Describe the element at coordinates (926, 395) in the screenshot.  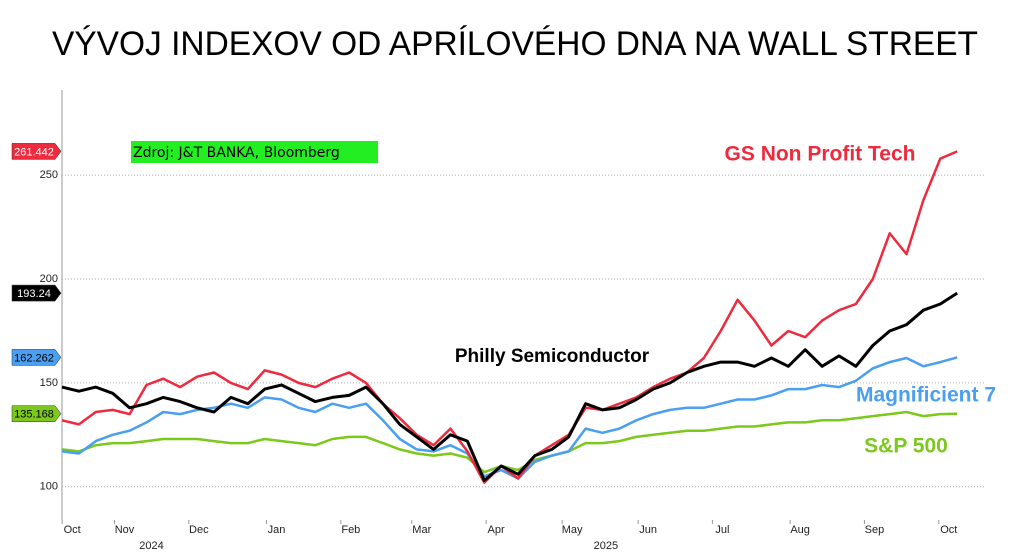
I see `series-label: Magnificient 7` at that location.